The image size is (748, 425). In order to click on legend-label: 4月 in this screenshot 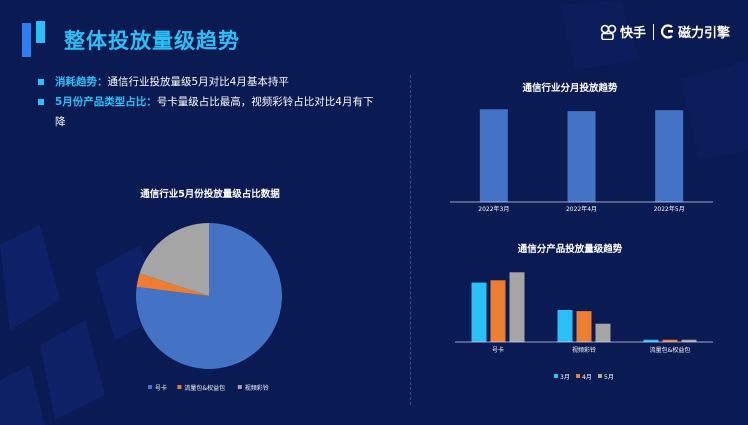, I will do `click(587, 377)`.